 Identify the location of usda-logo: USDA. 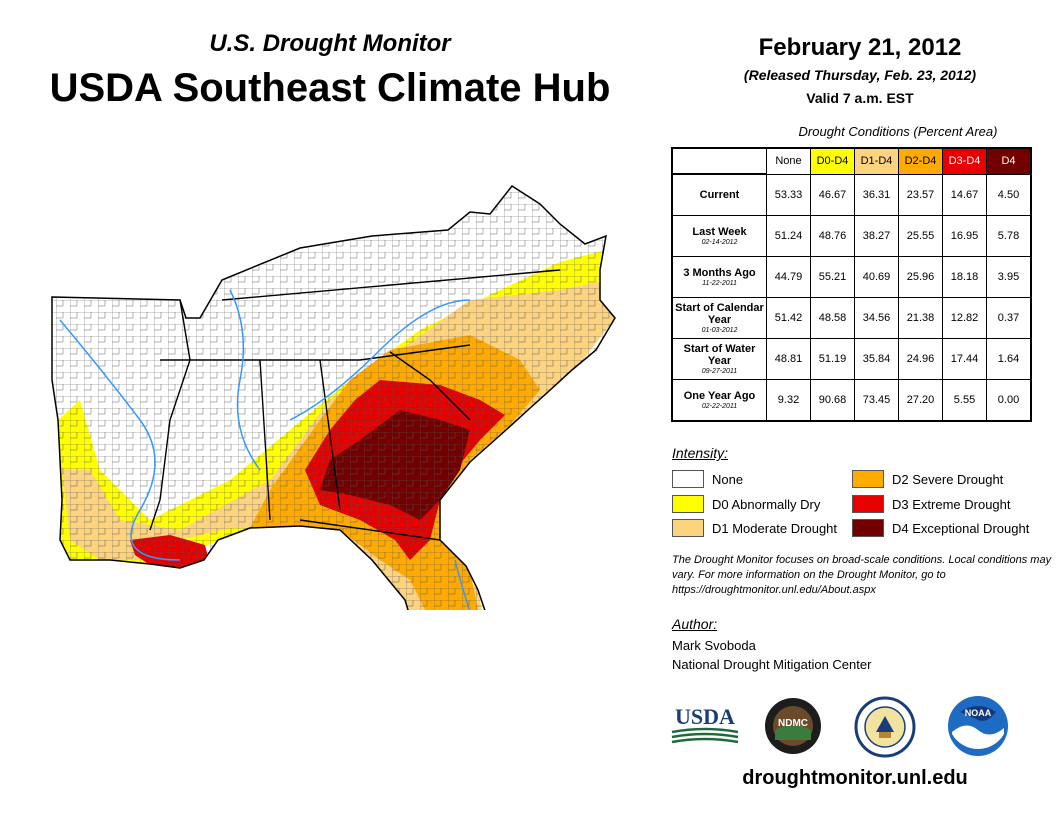
(705, 724).